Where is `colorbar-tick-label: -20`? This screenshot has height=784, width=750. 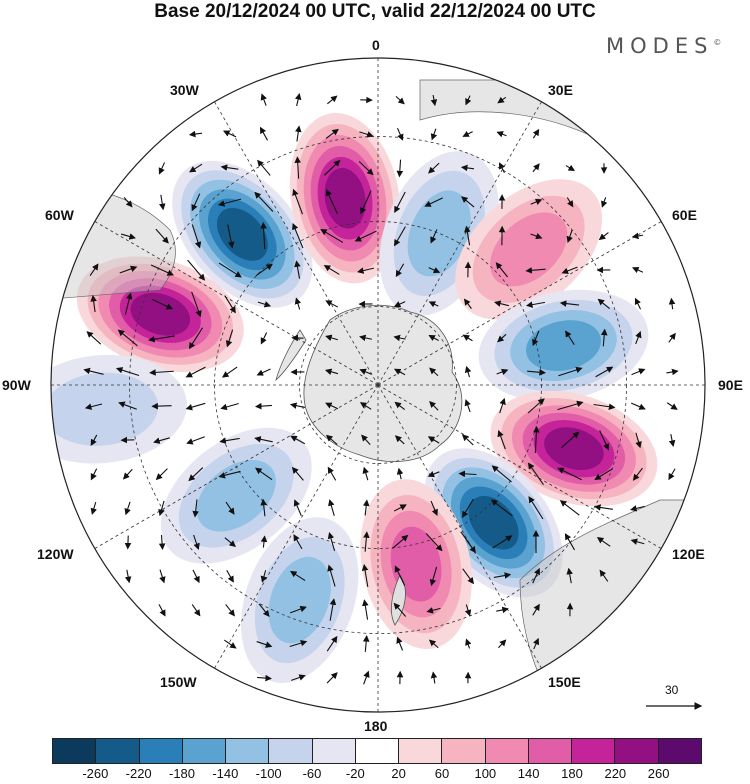 colorbar-tick-label: -20 is located at coordinates (355, 773).